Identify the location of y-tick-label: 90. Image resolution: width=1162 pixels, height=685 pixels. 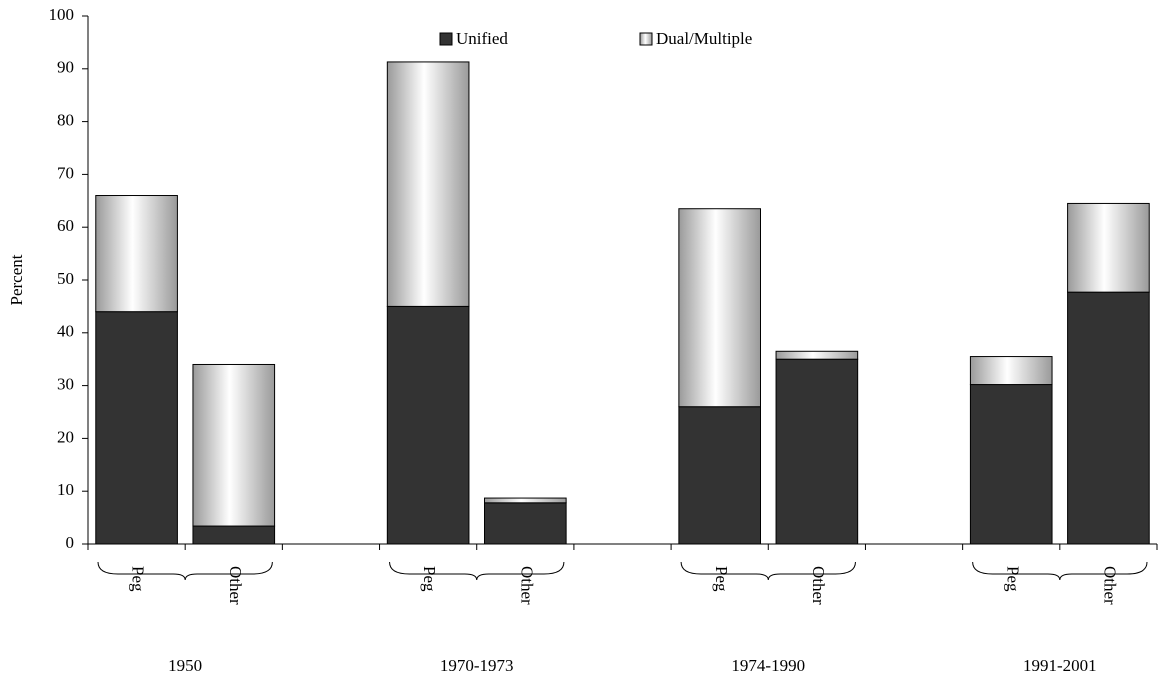
(65, 67).